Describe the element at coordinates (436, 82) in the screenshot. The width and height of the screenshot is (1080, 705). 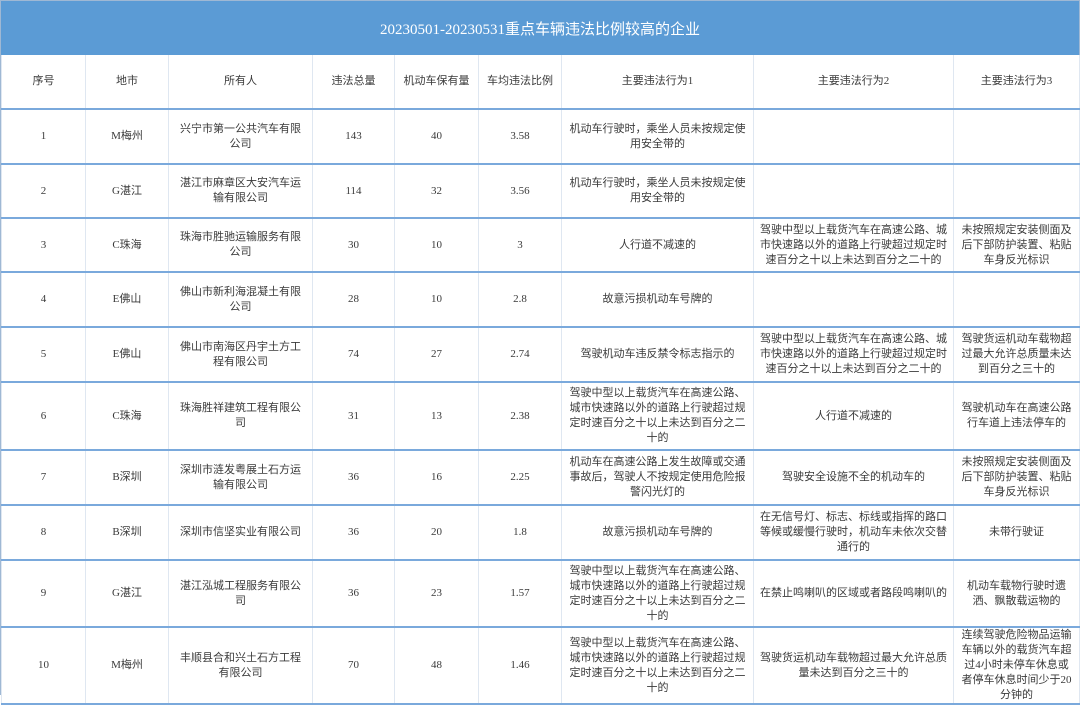
I see `column-header-vehicle-count: 机动车保有量` at that location.